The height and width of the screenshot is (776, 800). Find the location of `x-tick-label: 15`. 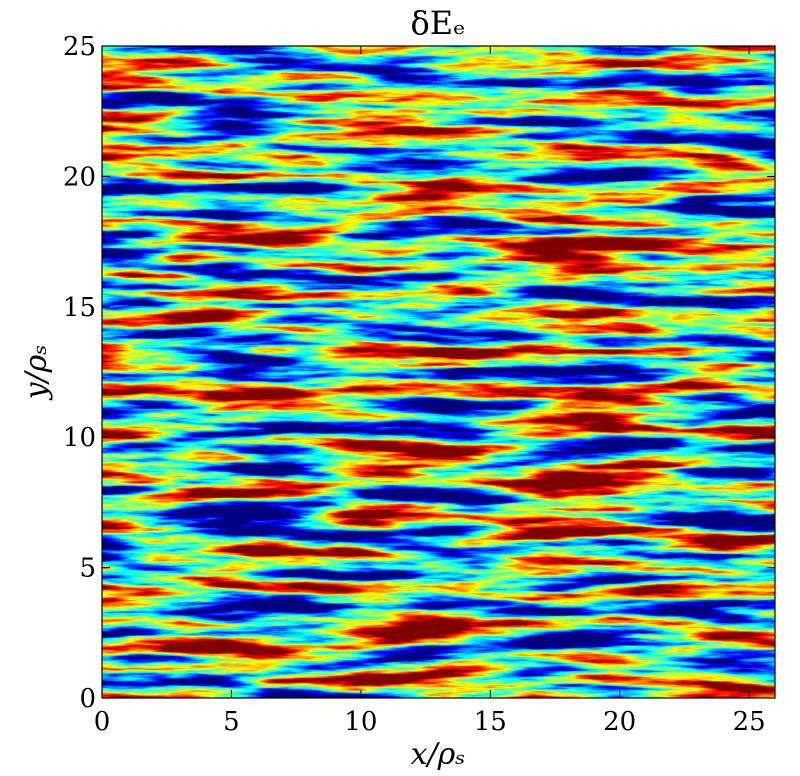

x-tick-label: 15 is located at coordinates (490, 722).